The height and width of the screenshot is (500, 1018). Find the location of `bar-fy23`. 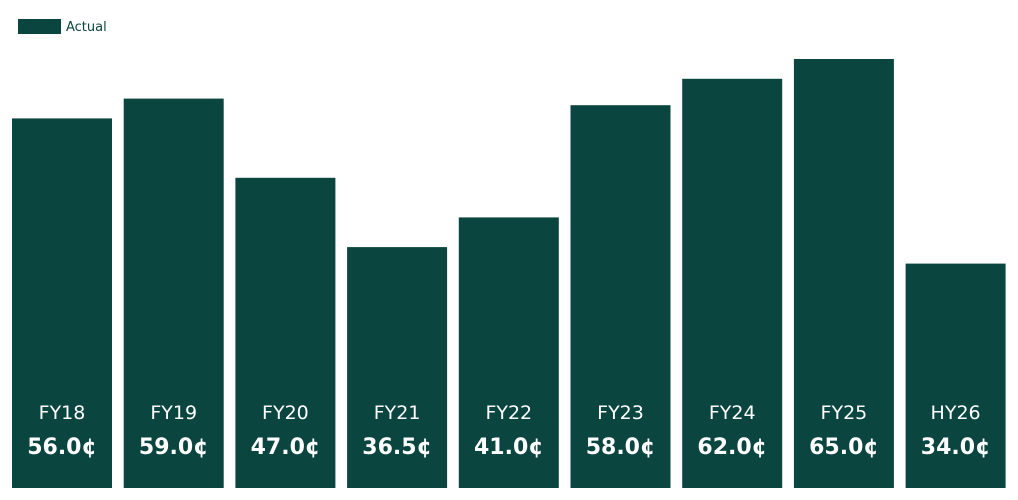

bar-fy23 is located at coordinates (620, 296).